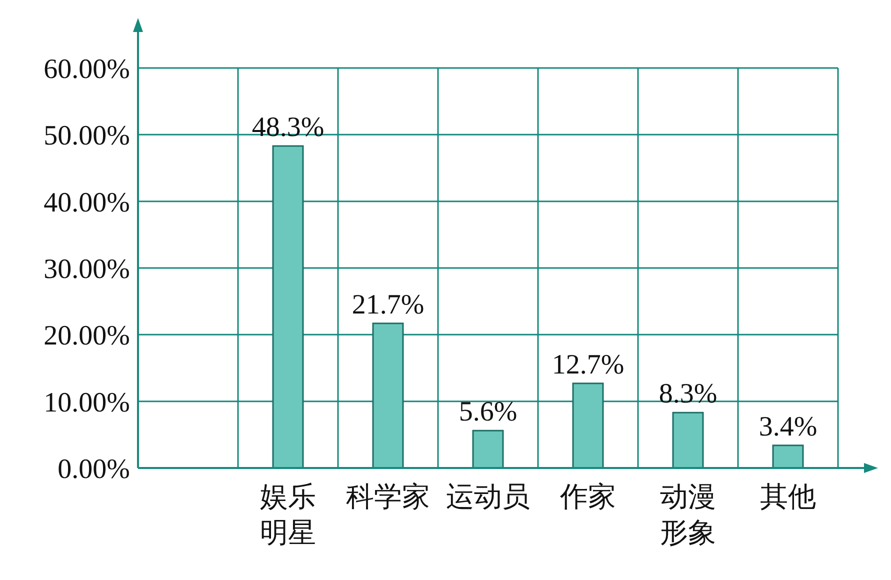  I want to click on data-label: 3.4%, so click(788, 426).